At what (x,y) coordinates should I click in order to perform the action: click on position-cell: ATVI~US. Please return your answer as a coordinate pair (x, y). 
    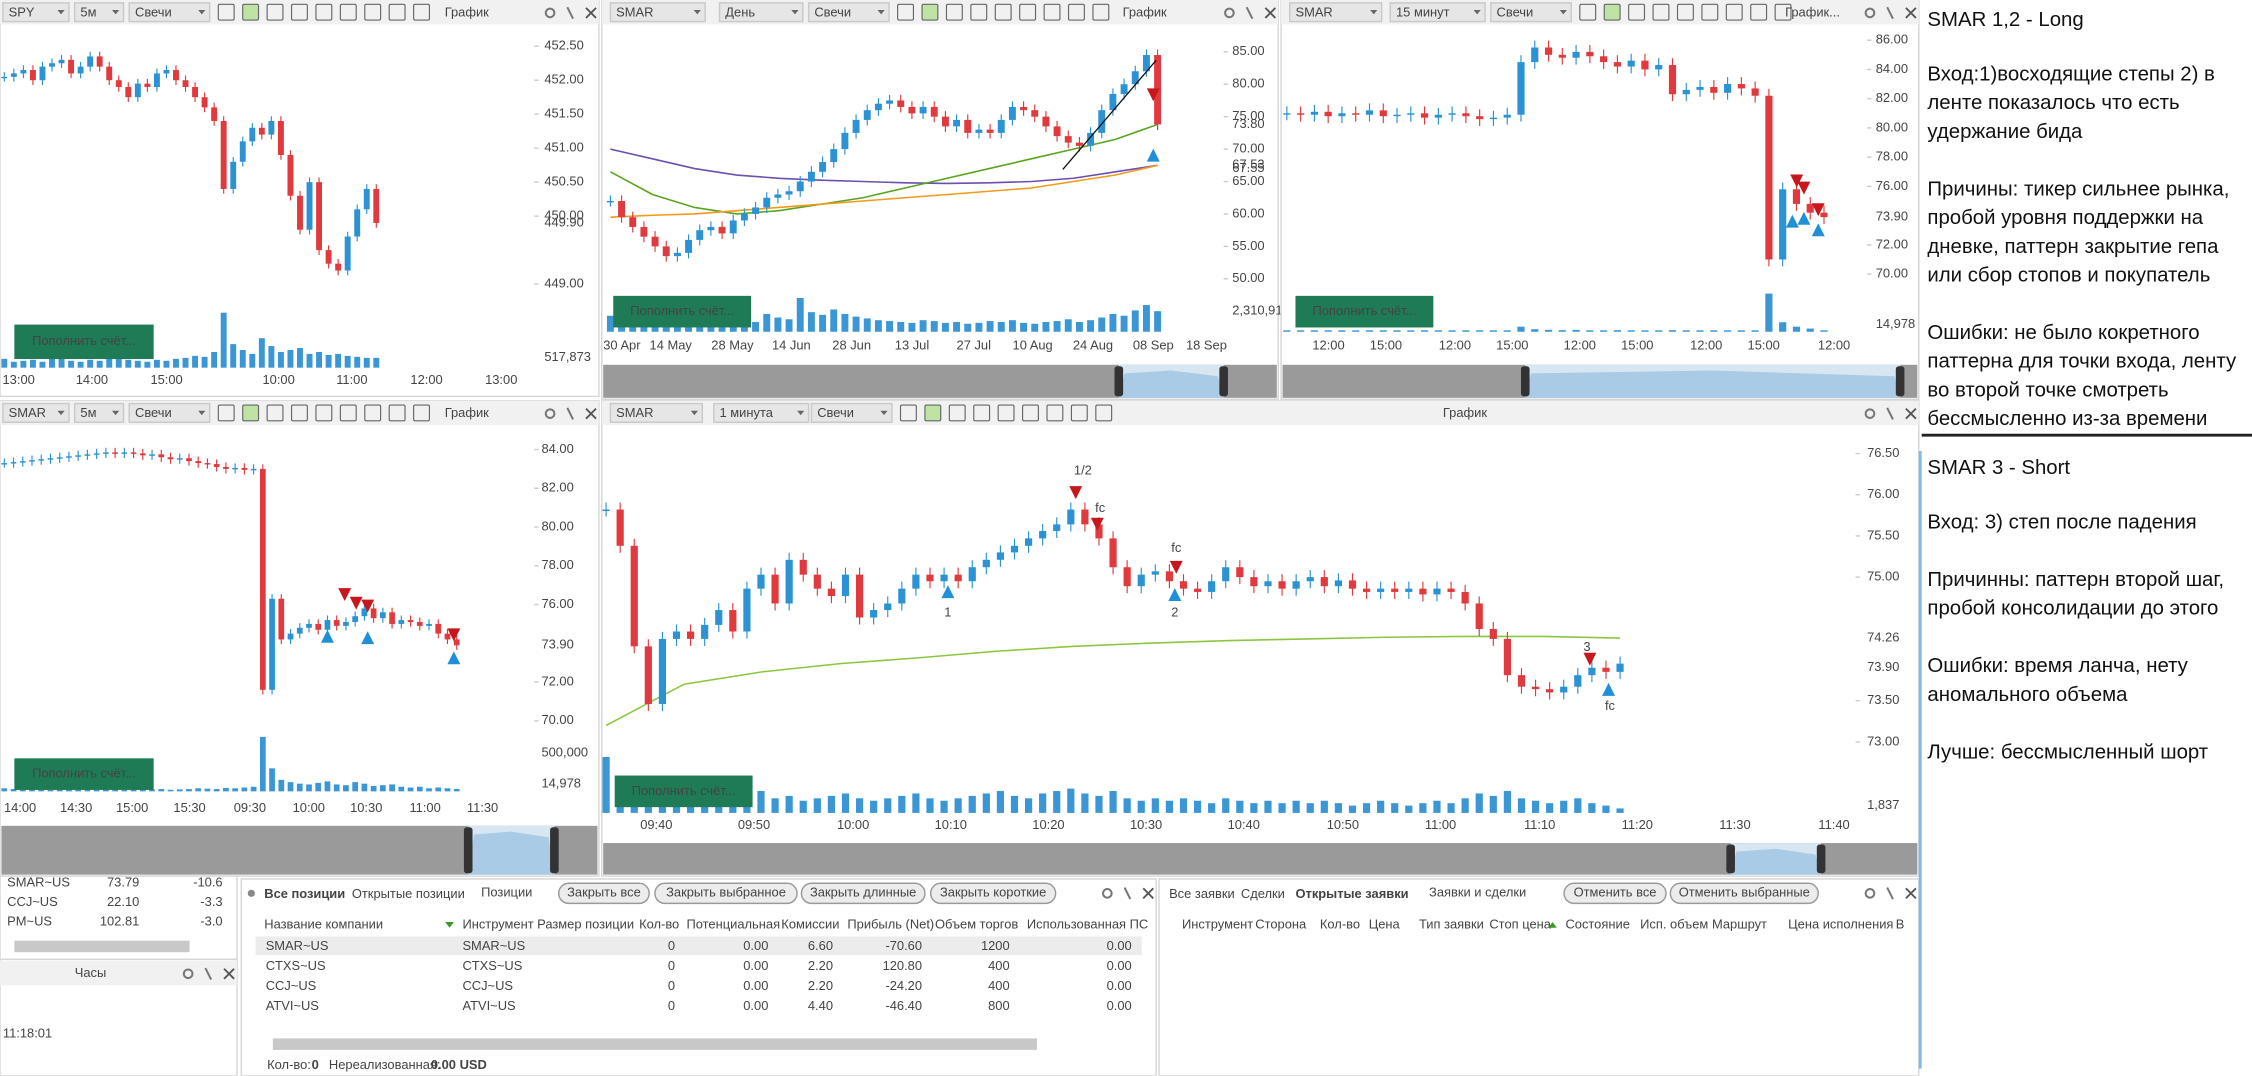
    Looking at the image, I should click on (293, 1005).